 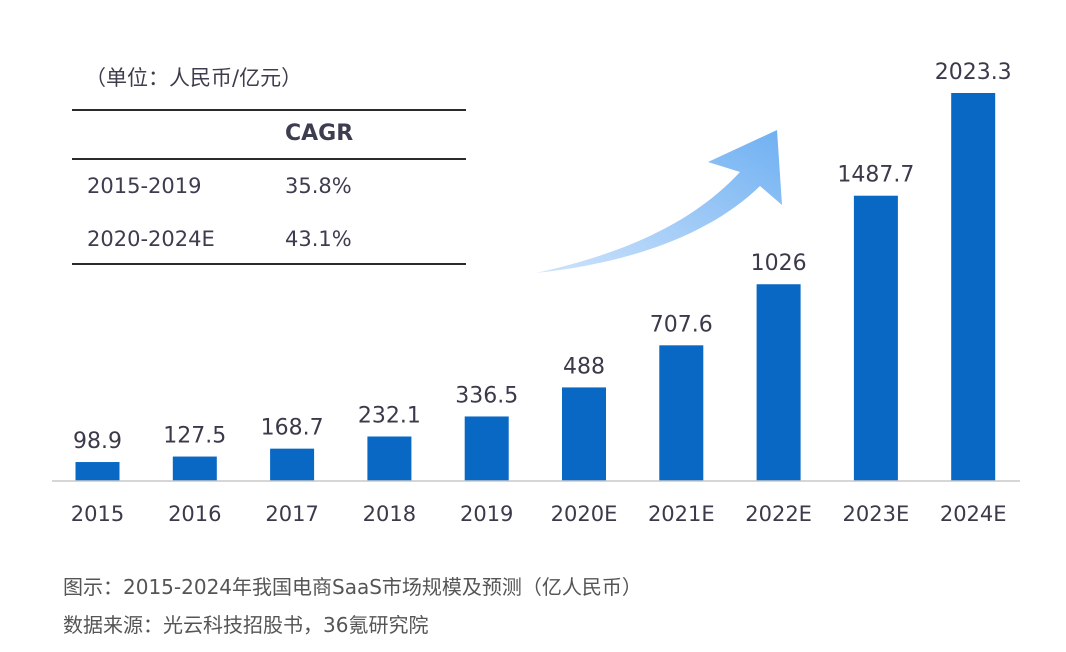 I want to click on x-tick-label: 2021E, so click(x=681, y=514).